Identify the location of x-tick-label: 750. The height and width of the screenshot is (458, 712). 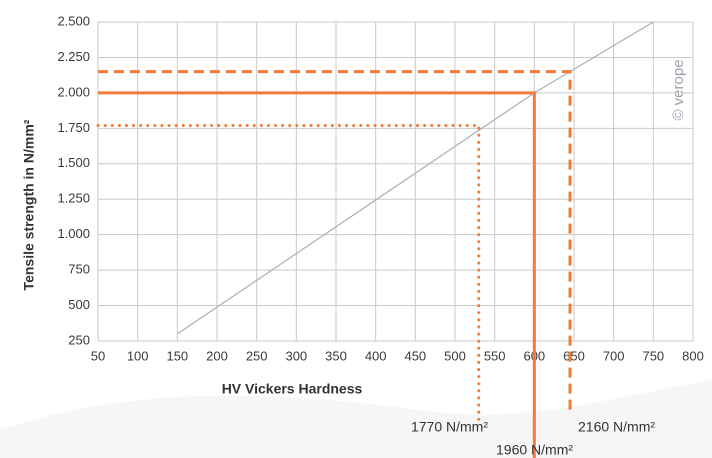
(653, 355).